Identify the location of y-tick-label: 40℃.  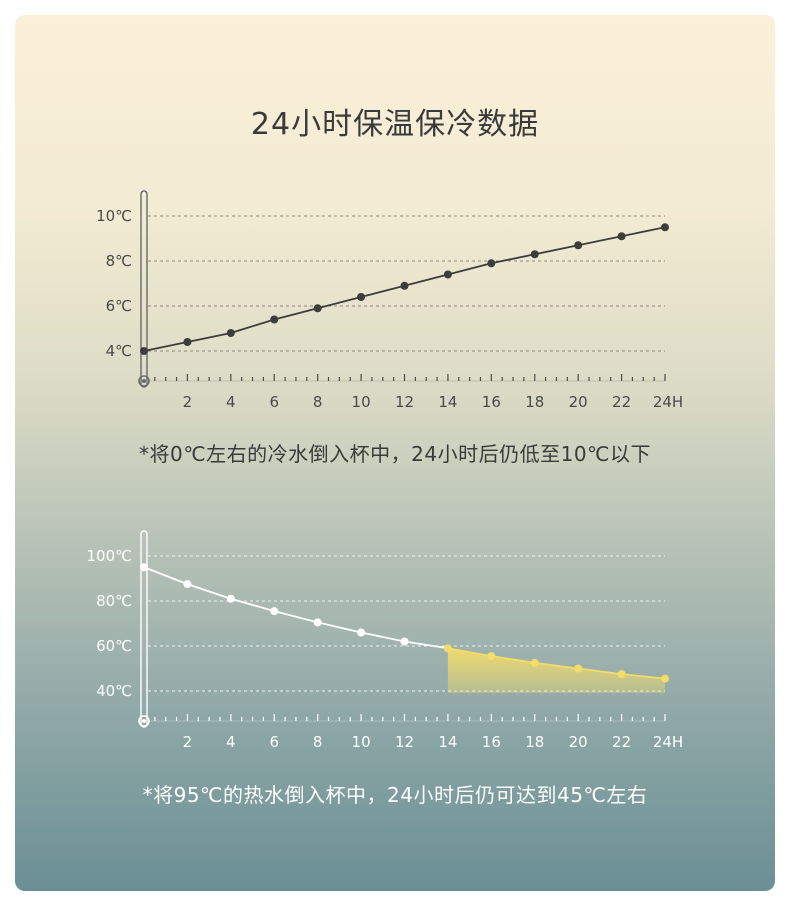
(114, 691).